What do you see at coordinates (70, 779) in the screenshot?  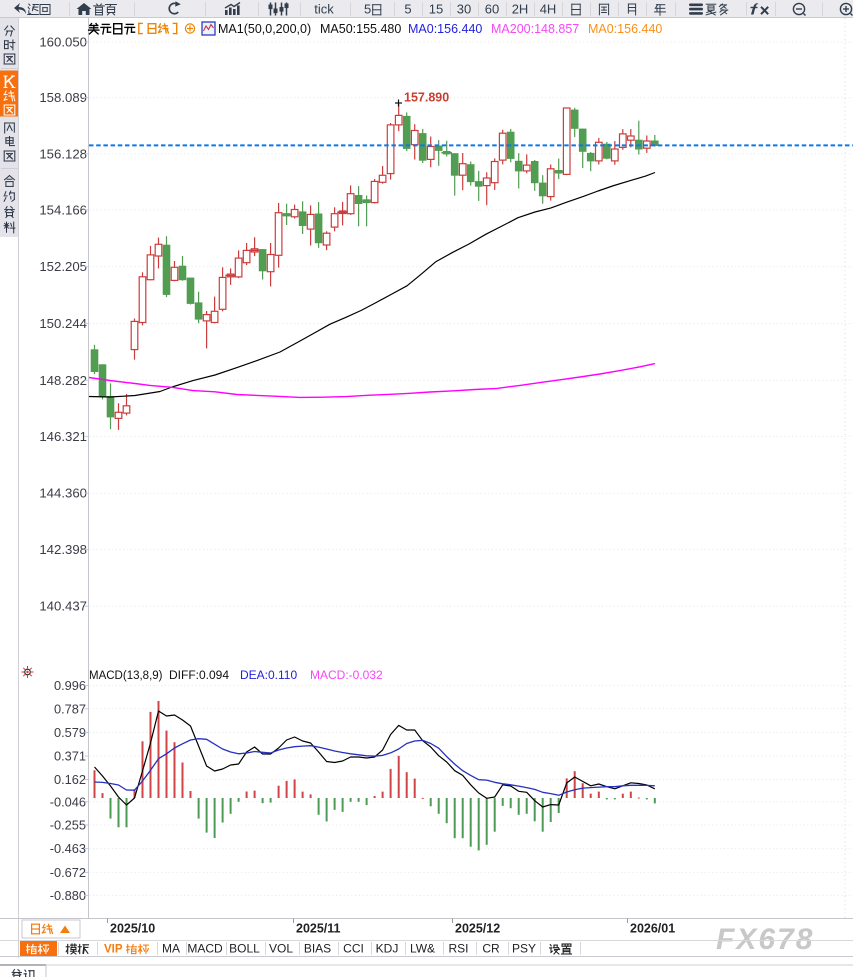 I see `svg-text: 0.162` at bounding box center [70, 779].